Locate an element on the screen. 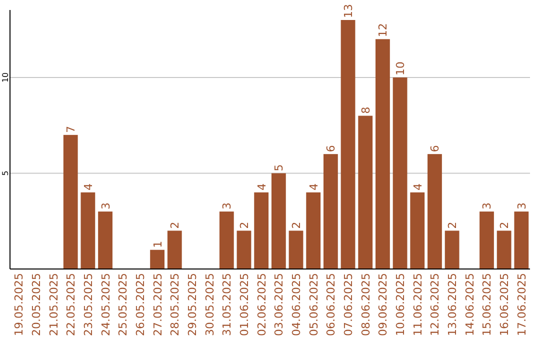 The height and width of the screenshot is (340, 540). x-tick-label: 26.05.2025 is located at coordinates (140, 304).